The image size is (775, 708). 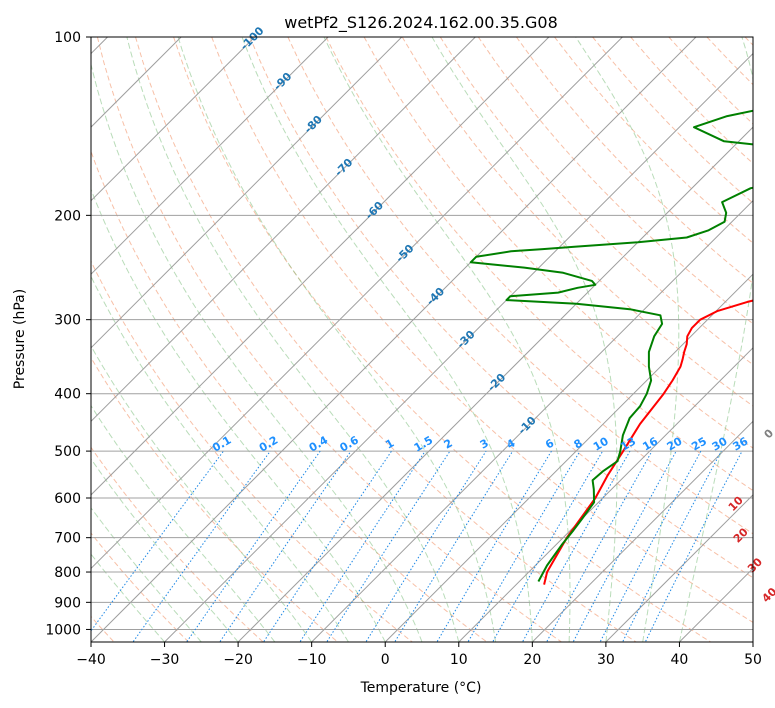 What do you see at coordinates (312, 660) in the screenshot?
I see `x-tick-label: −10` at bounding box center [312, 660].